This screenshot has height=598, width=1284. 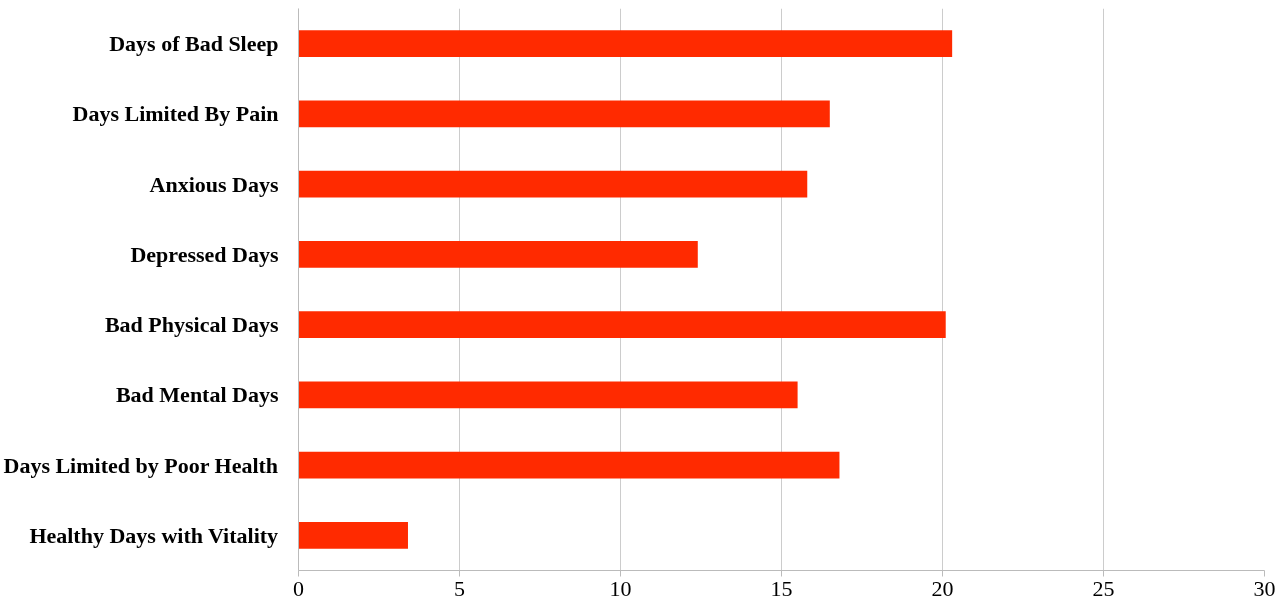 I want to click on x-tick-label: 20, so click(x=942, y=586).